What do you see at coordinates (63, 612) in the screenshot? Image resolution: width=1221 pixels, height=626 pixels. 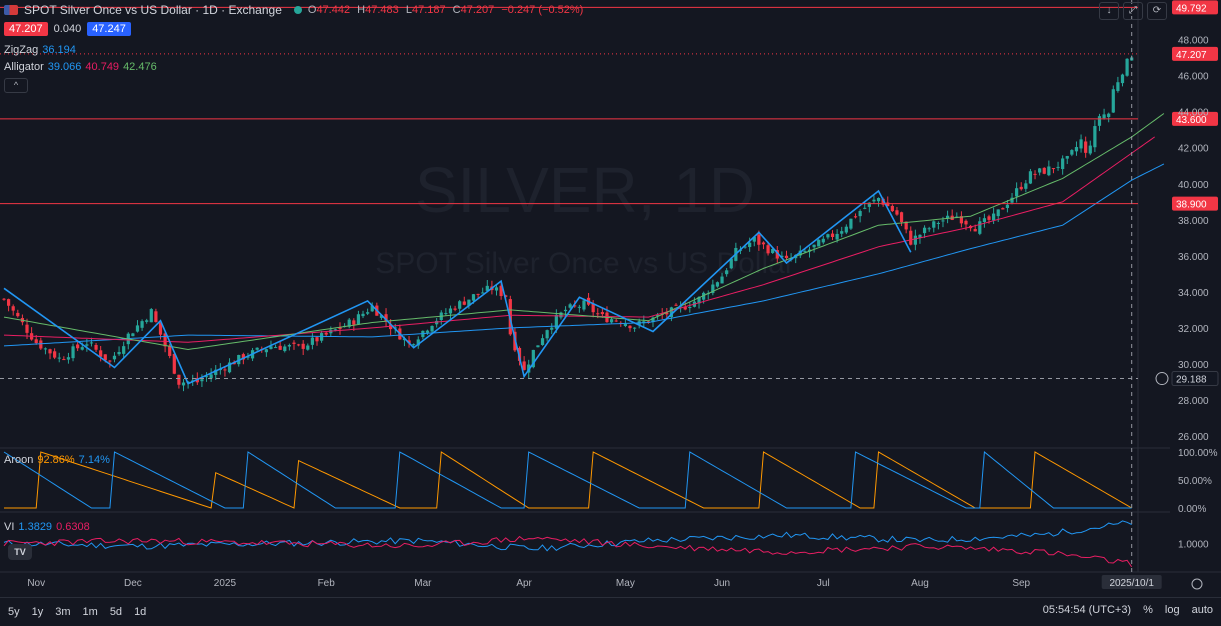 I see `range-3m: 3m` at bounding box center [63, 612].